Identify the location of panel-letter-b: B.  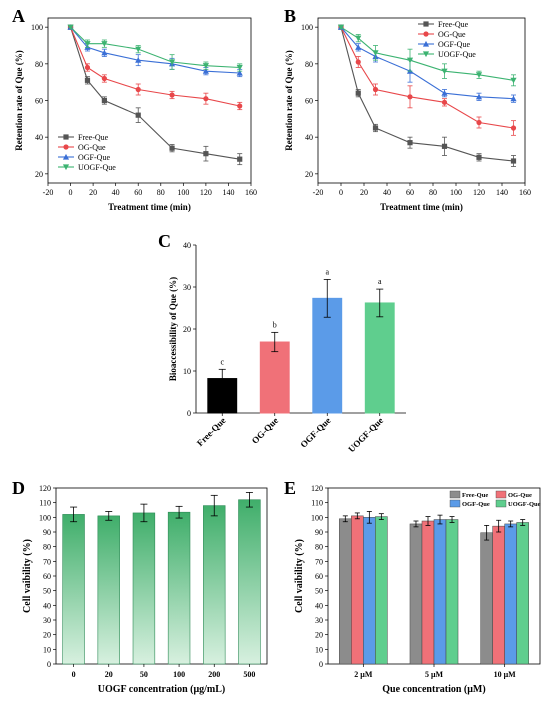
(290, 16).